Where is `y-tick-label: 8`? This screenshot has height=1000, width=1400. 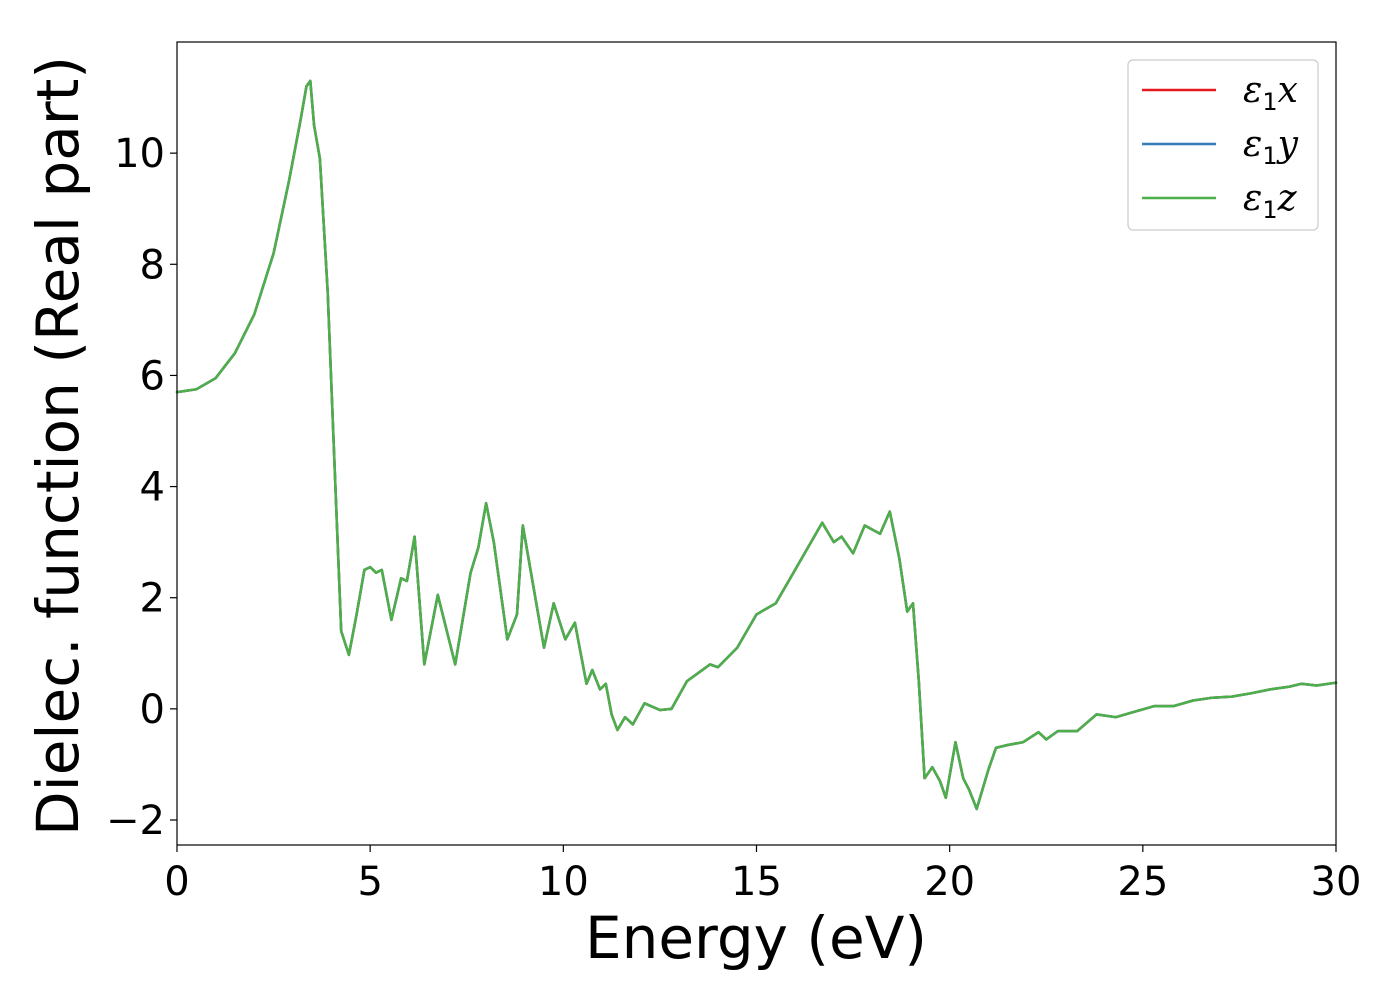
y-tick-label: 8 is located at coordinates (152, 265).